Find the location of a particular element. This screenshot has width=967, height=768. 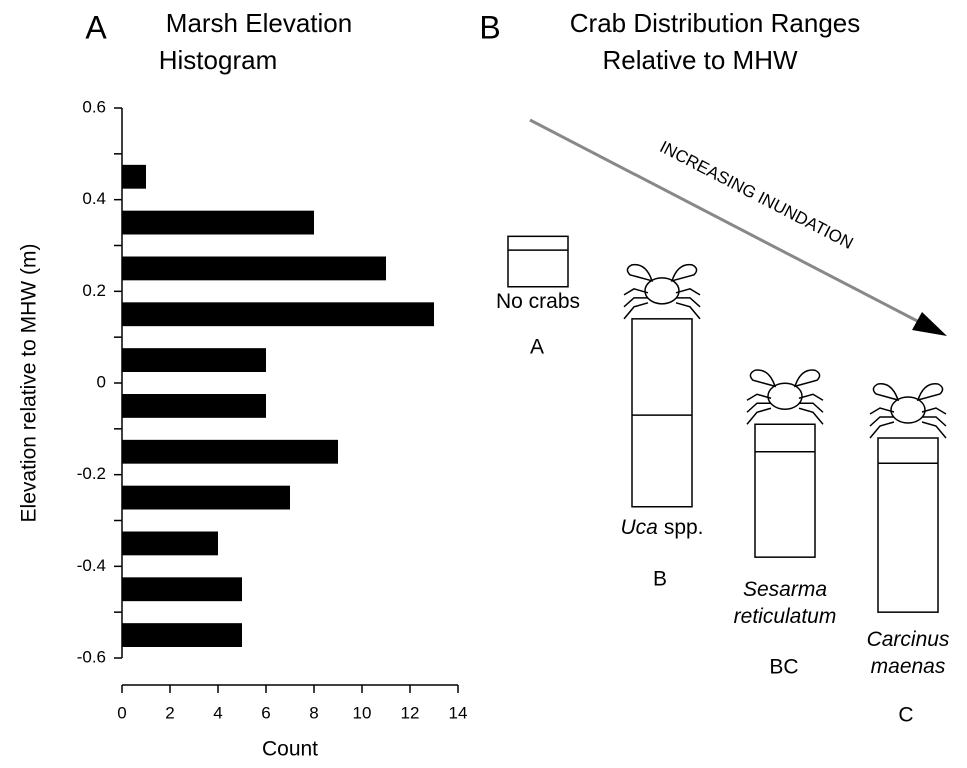

chart-title: Histogram is located at coordinates (218, 60).